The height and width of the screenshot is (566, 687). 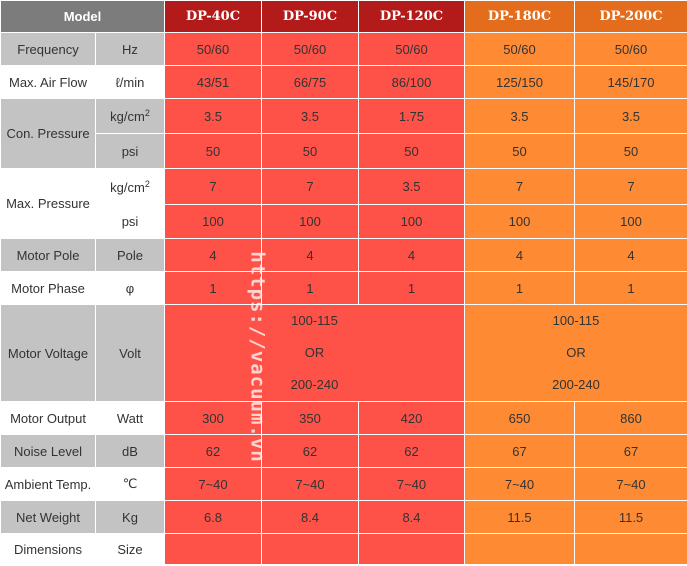 I want to click on row-label: Frequency, so click(x=48, y=49).